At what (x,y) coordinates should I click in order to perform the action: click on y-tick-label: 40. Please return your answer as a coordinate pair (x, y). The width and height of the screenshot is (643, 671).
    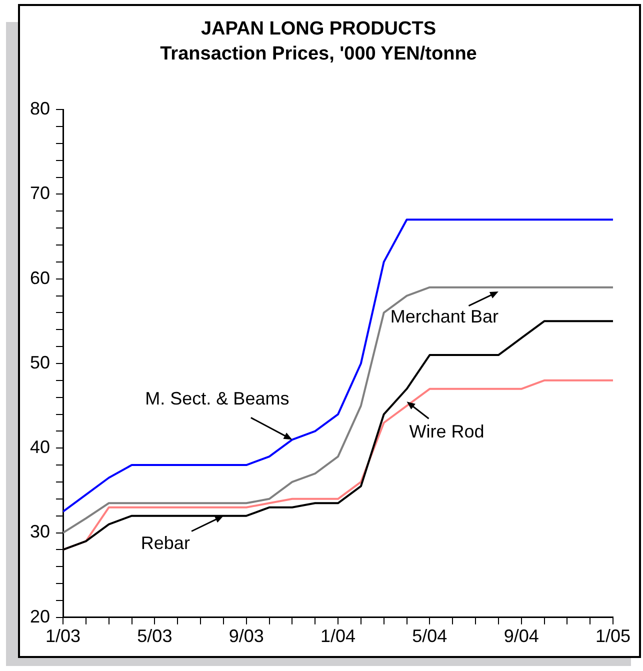
    Looking at the image, I should click on (40, 447).